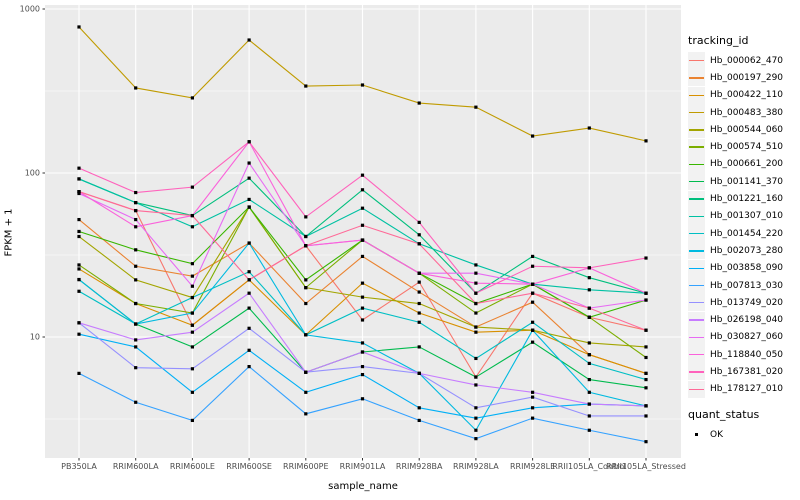 The width and height of the screenshot is (800, 500). I want to click on legend-label: Hb_000483_380, so click(747, 112).